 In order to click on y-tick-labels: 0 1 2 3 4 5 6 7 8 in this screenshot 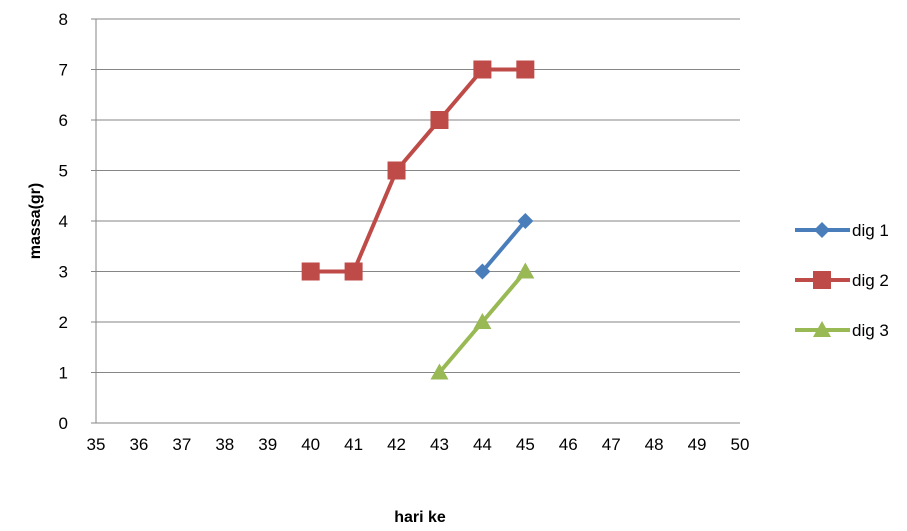, I will do `click(63, 221)`.